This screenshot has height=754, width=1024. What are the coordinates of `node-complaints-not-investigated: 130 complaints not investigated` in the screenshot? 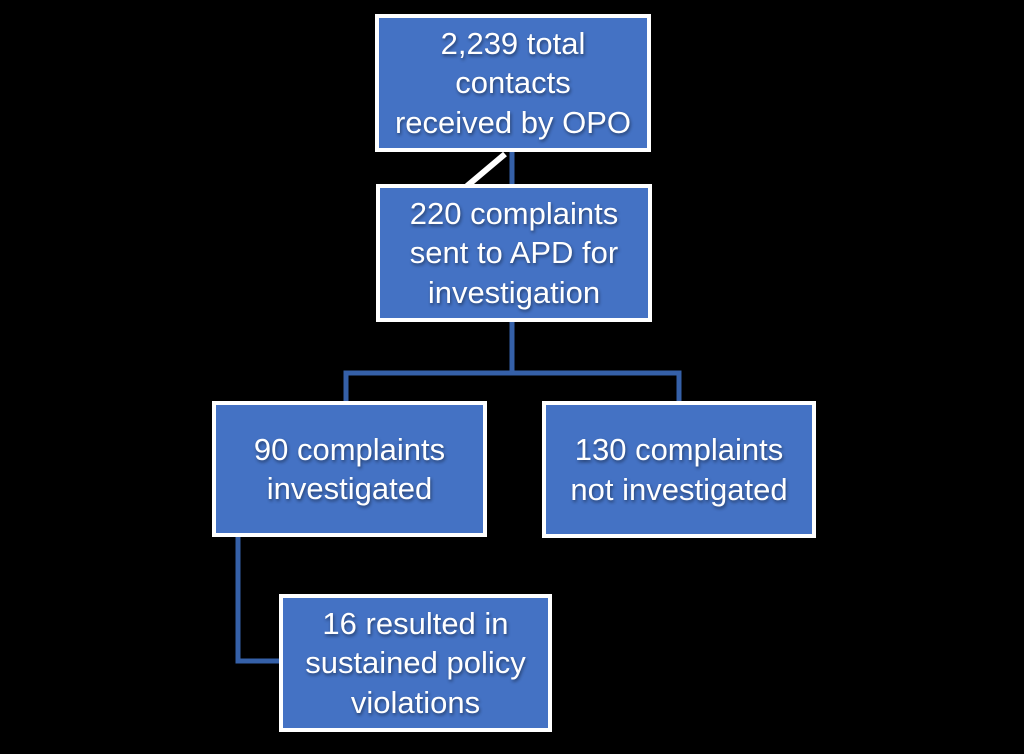 It's located at (679, 469).